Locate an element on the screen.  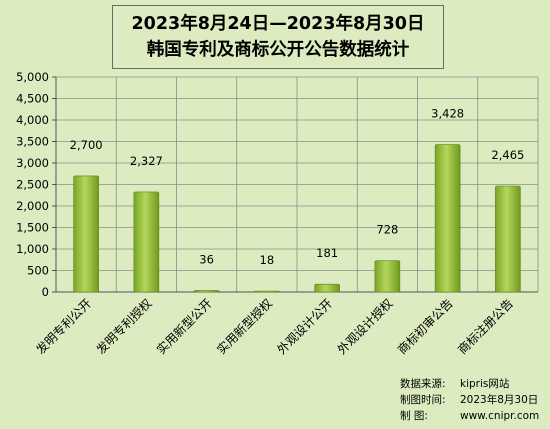
source-key: 数据来源: is located at coordinates (423, 384).